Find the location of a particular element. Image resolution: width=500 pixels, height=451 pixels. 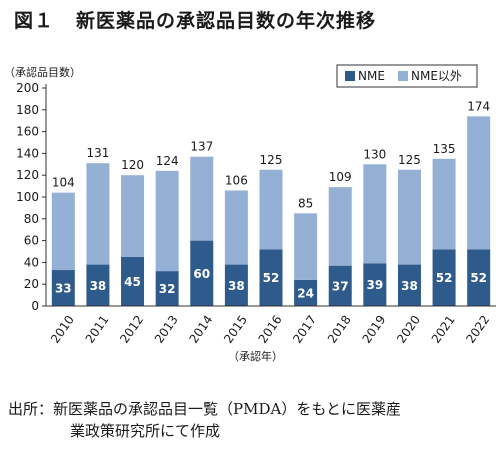

total-value-label: 120 is located at coordinates (132, 165).